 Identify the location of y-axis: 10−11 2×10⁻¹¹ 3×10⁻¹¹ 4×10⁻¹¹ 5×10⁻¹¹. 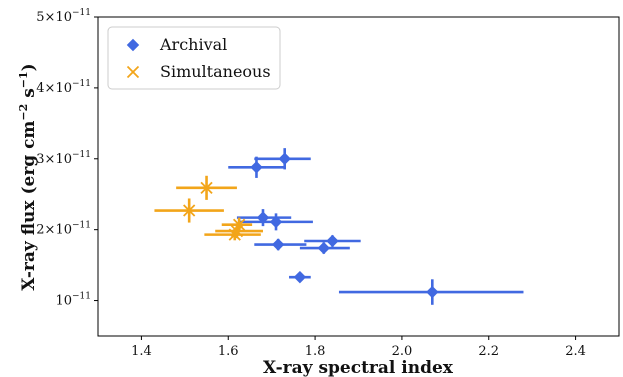
(67, 158).